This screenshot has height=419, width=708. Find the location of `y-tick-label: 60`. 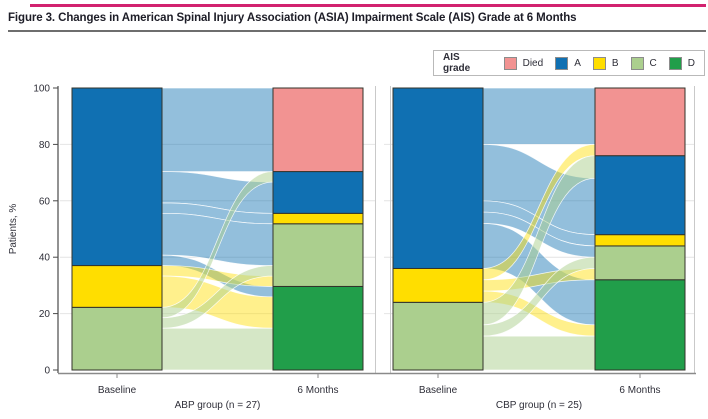

y-tick-label: 60 is located at coordinates (45, 201).